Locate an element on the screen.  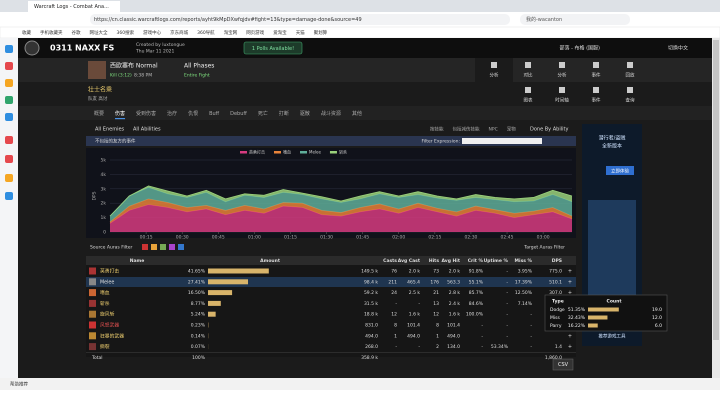
tab: 打断 is located at coordinates (284, 113).